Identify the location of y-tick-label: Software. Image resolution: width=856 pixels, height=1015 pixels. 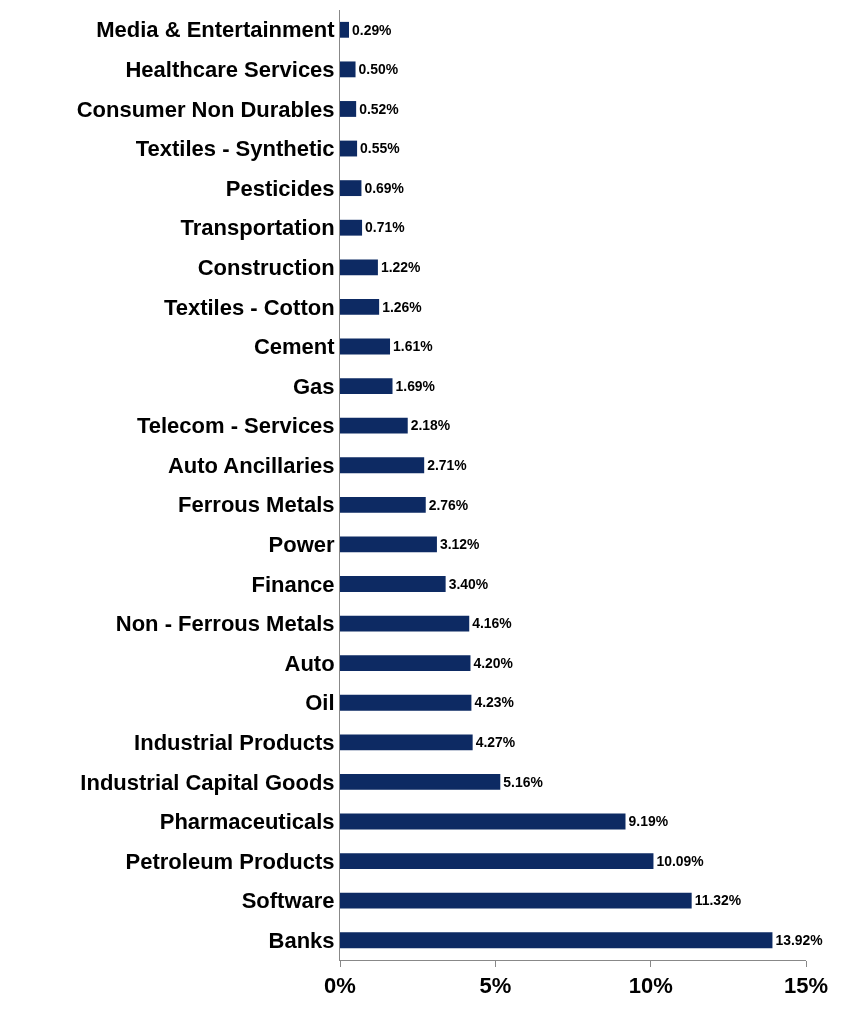
(288, 901).